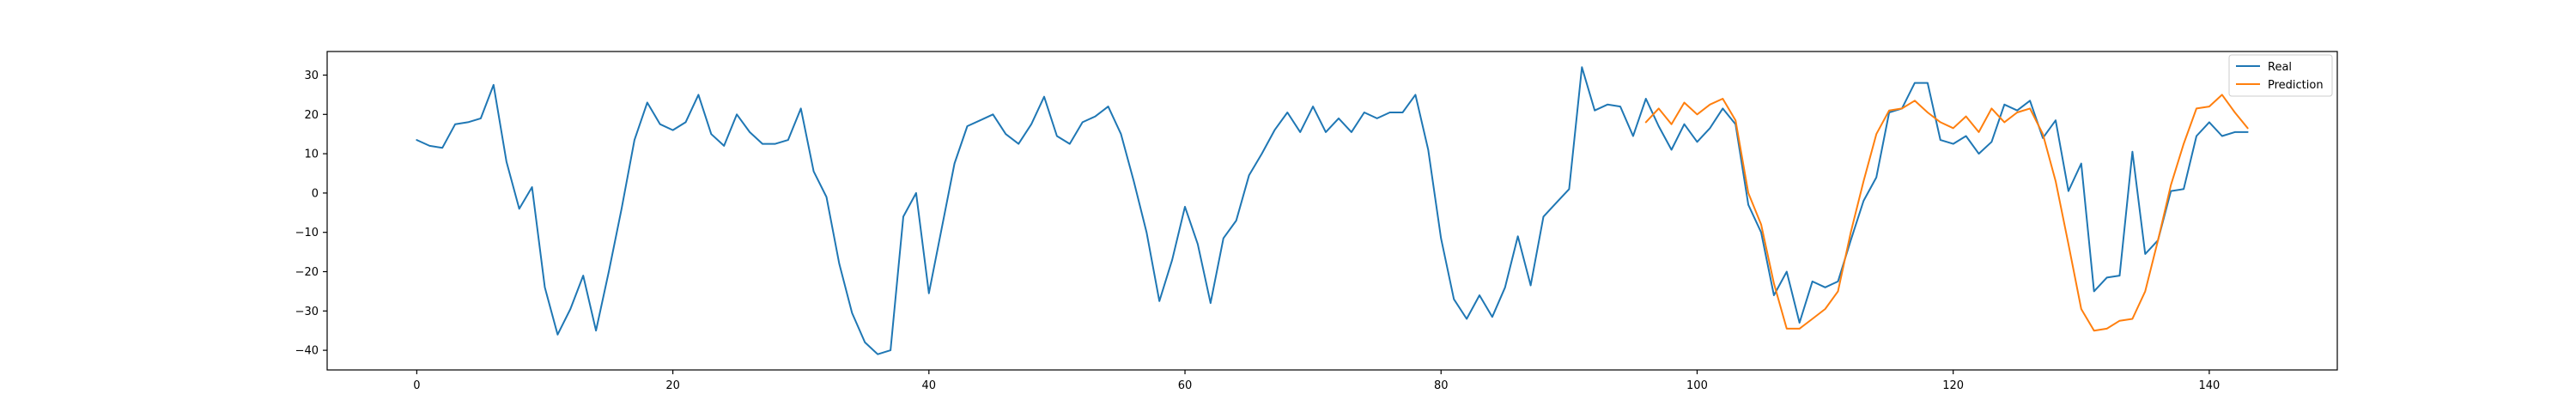 Image resolution: width=2576 pixels, height=412 pixels. Describe the element at coordinates (417, 385) in the screenshot. I see `x-tick-label: 0` at that location.